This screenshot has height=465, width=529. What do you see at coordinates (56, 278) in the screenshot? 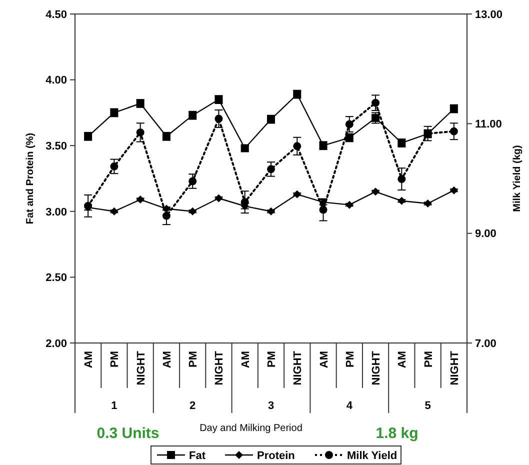
I see `y-tick-label: 2.50` at bounding box center [56, 278].